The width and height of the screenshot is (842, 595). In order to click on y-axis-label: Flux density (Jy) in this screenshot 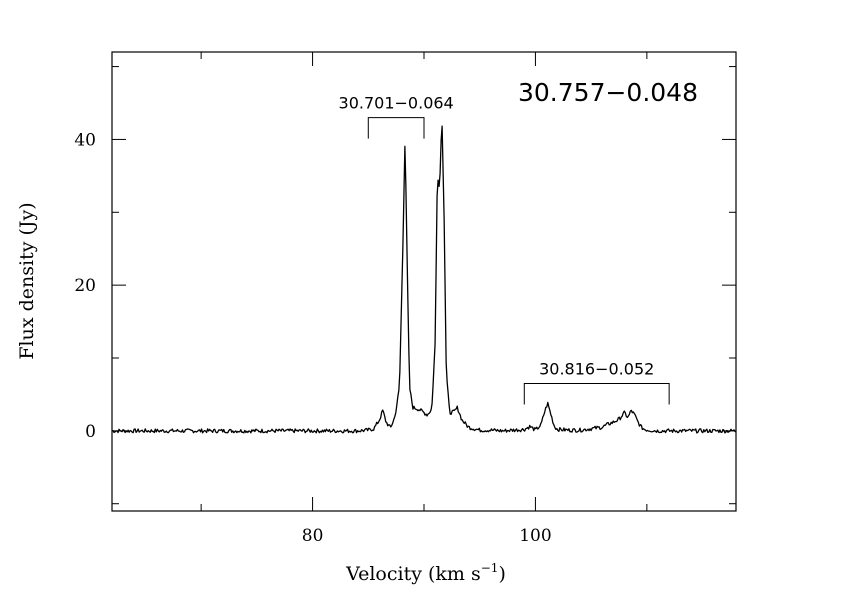, I will do `click(27, 280)`.